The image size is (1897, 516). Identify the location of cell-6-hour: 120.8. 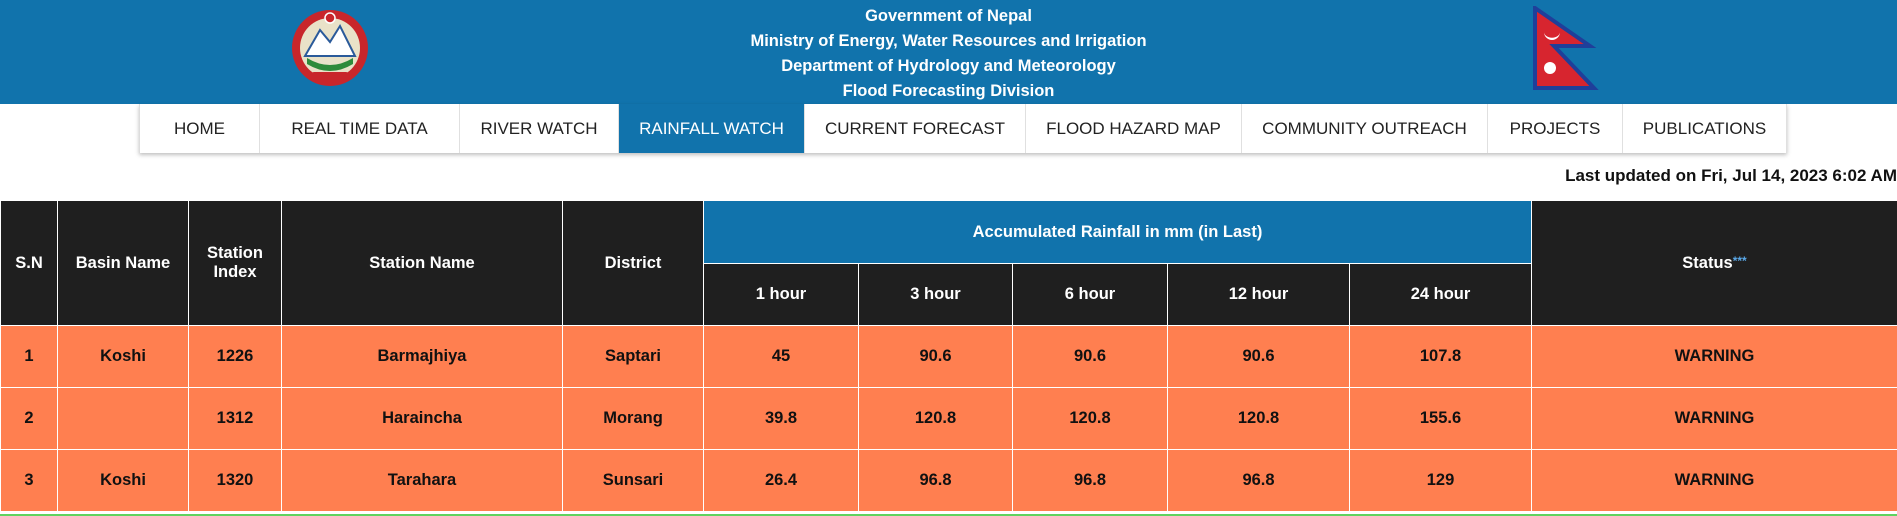
(1090, 418).